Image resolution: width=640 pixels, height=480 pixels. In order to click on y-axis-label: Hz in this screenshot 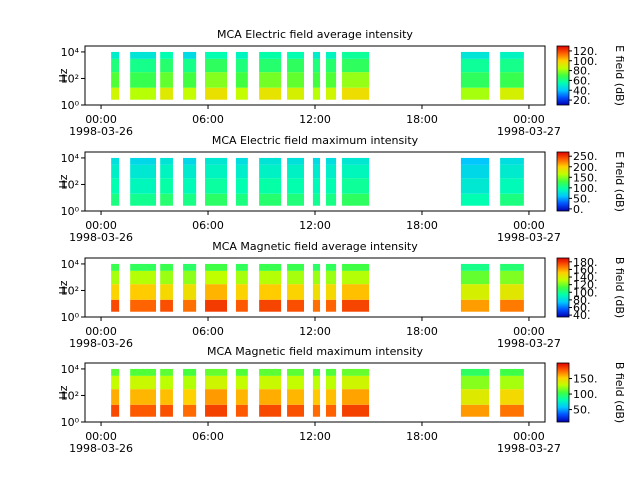, I will do `click(63, 287)`.